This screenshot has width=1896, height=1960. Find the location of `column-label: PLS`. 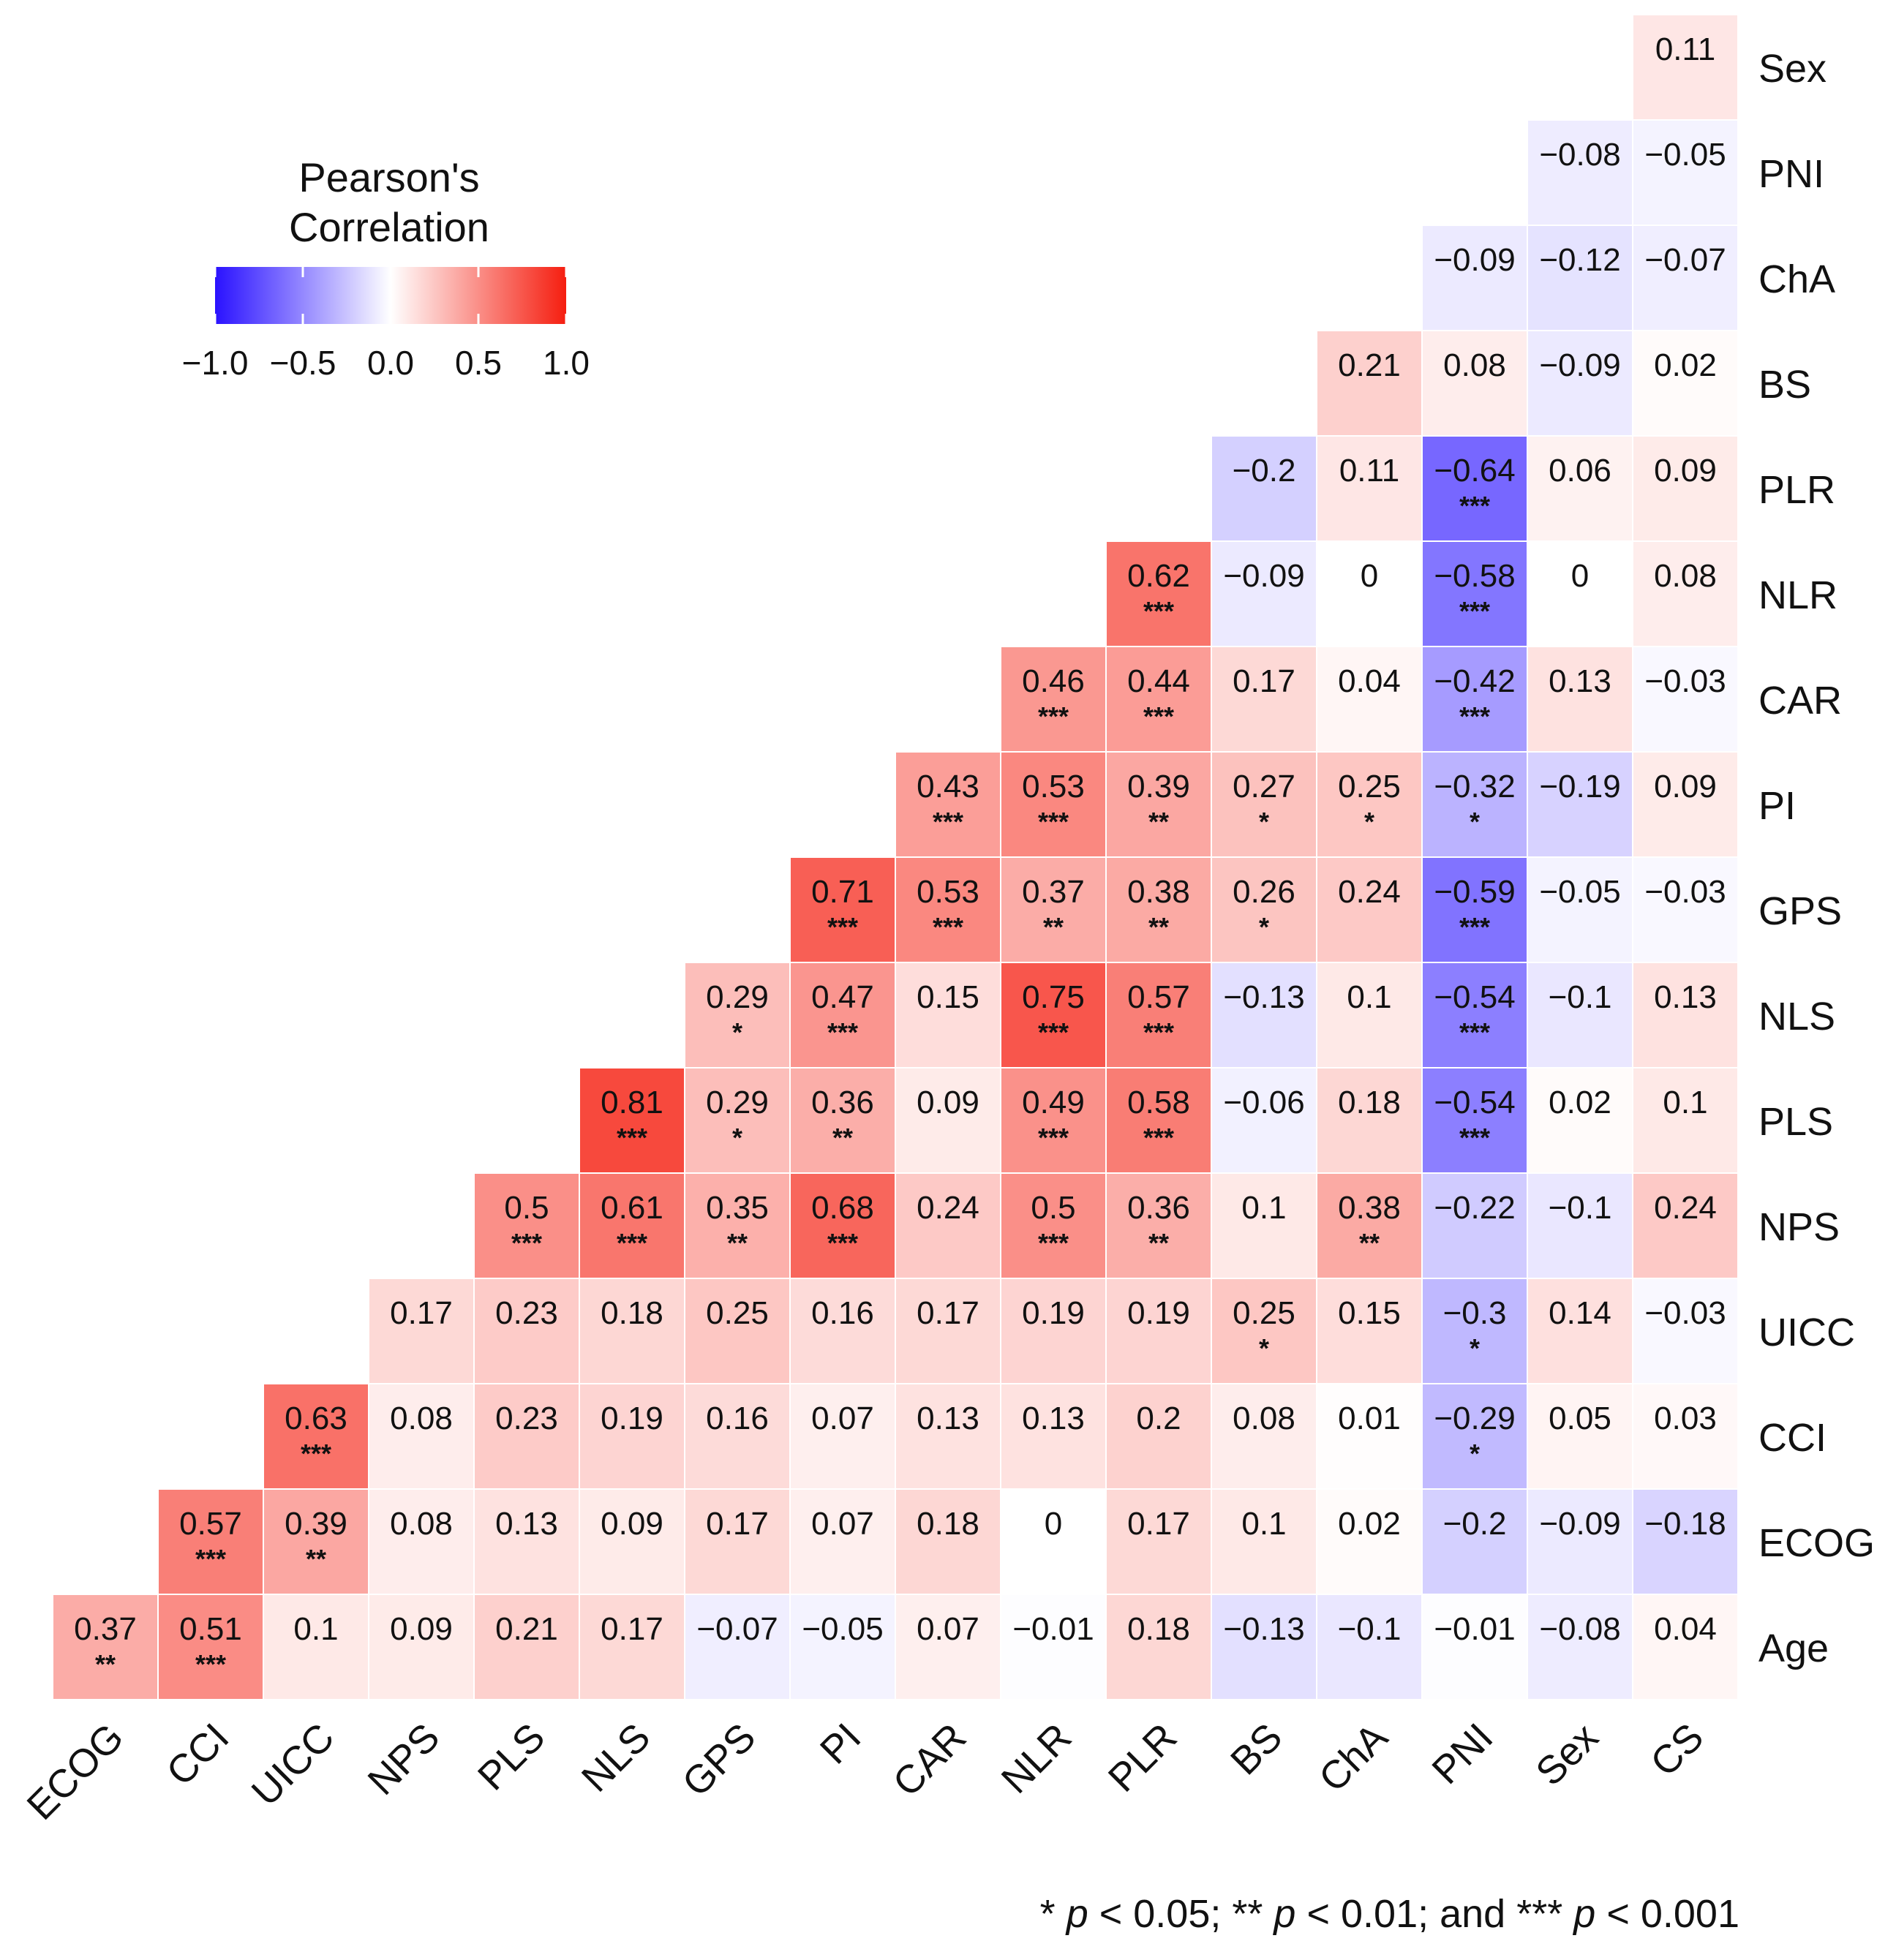

column-label: PLS is located at coordinates (512, 1757).